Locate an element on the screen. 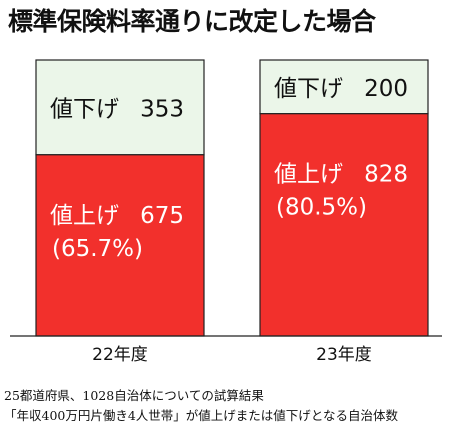 The height and width of the screenshot is (425, 450). increase-label-22: 値上げ is located at coordinates (84, 216).